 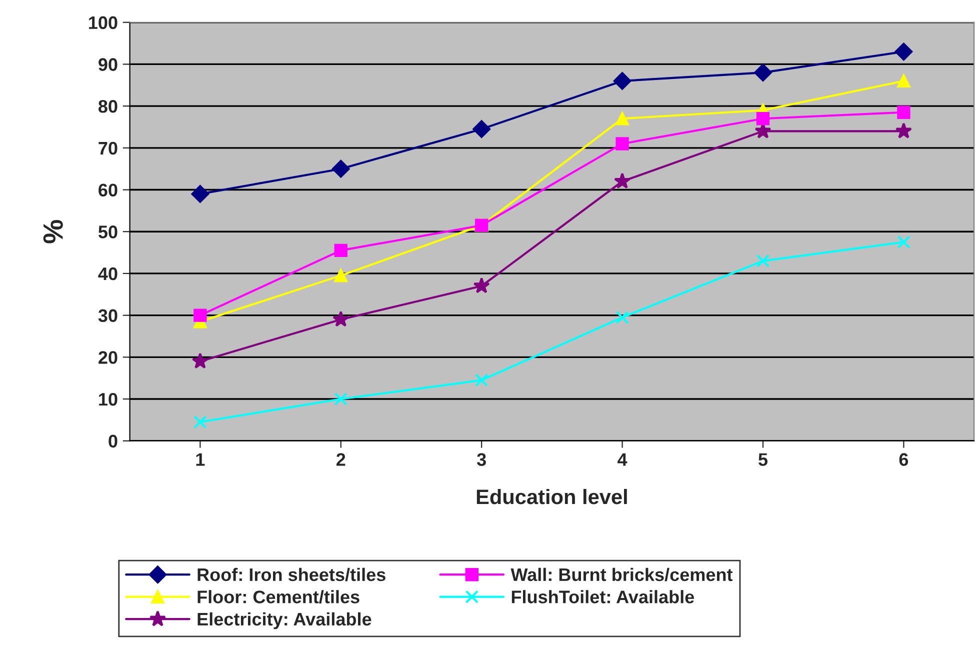 I want to click on x-tick-label: 4, so click(x=623, y=459).